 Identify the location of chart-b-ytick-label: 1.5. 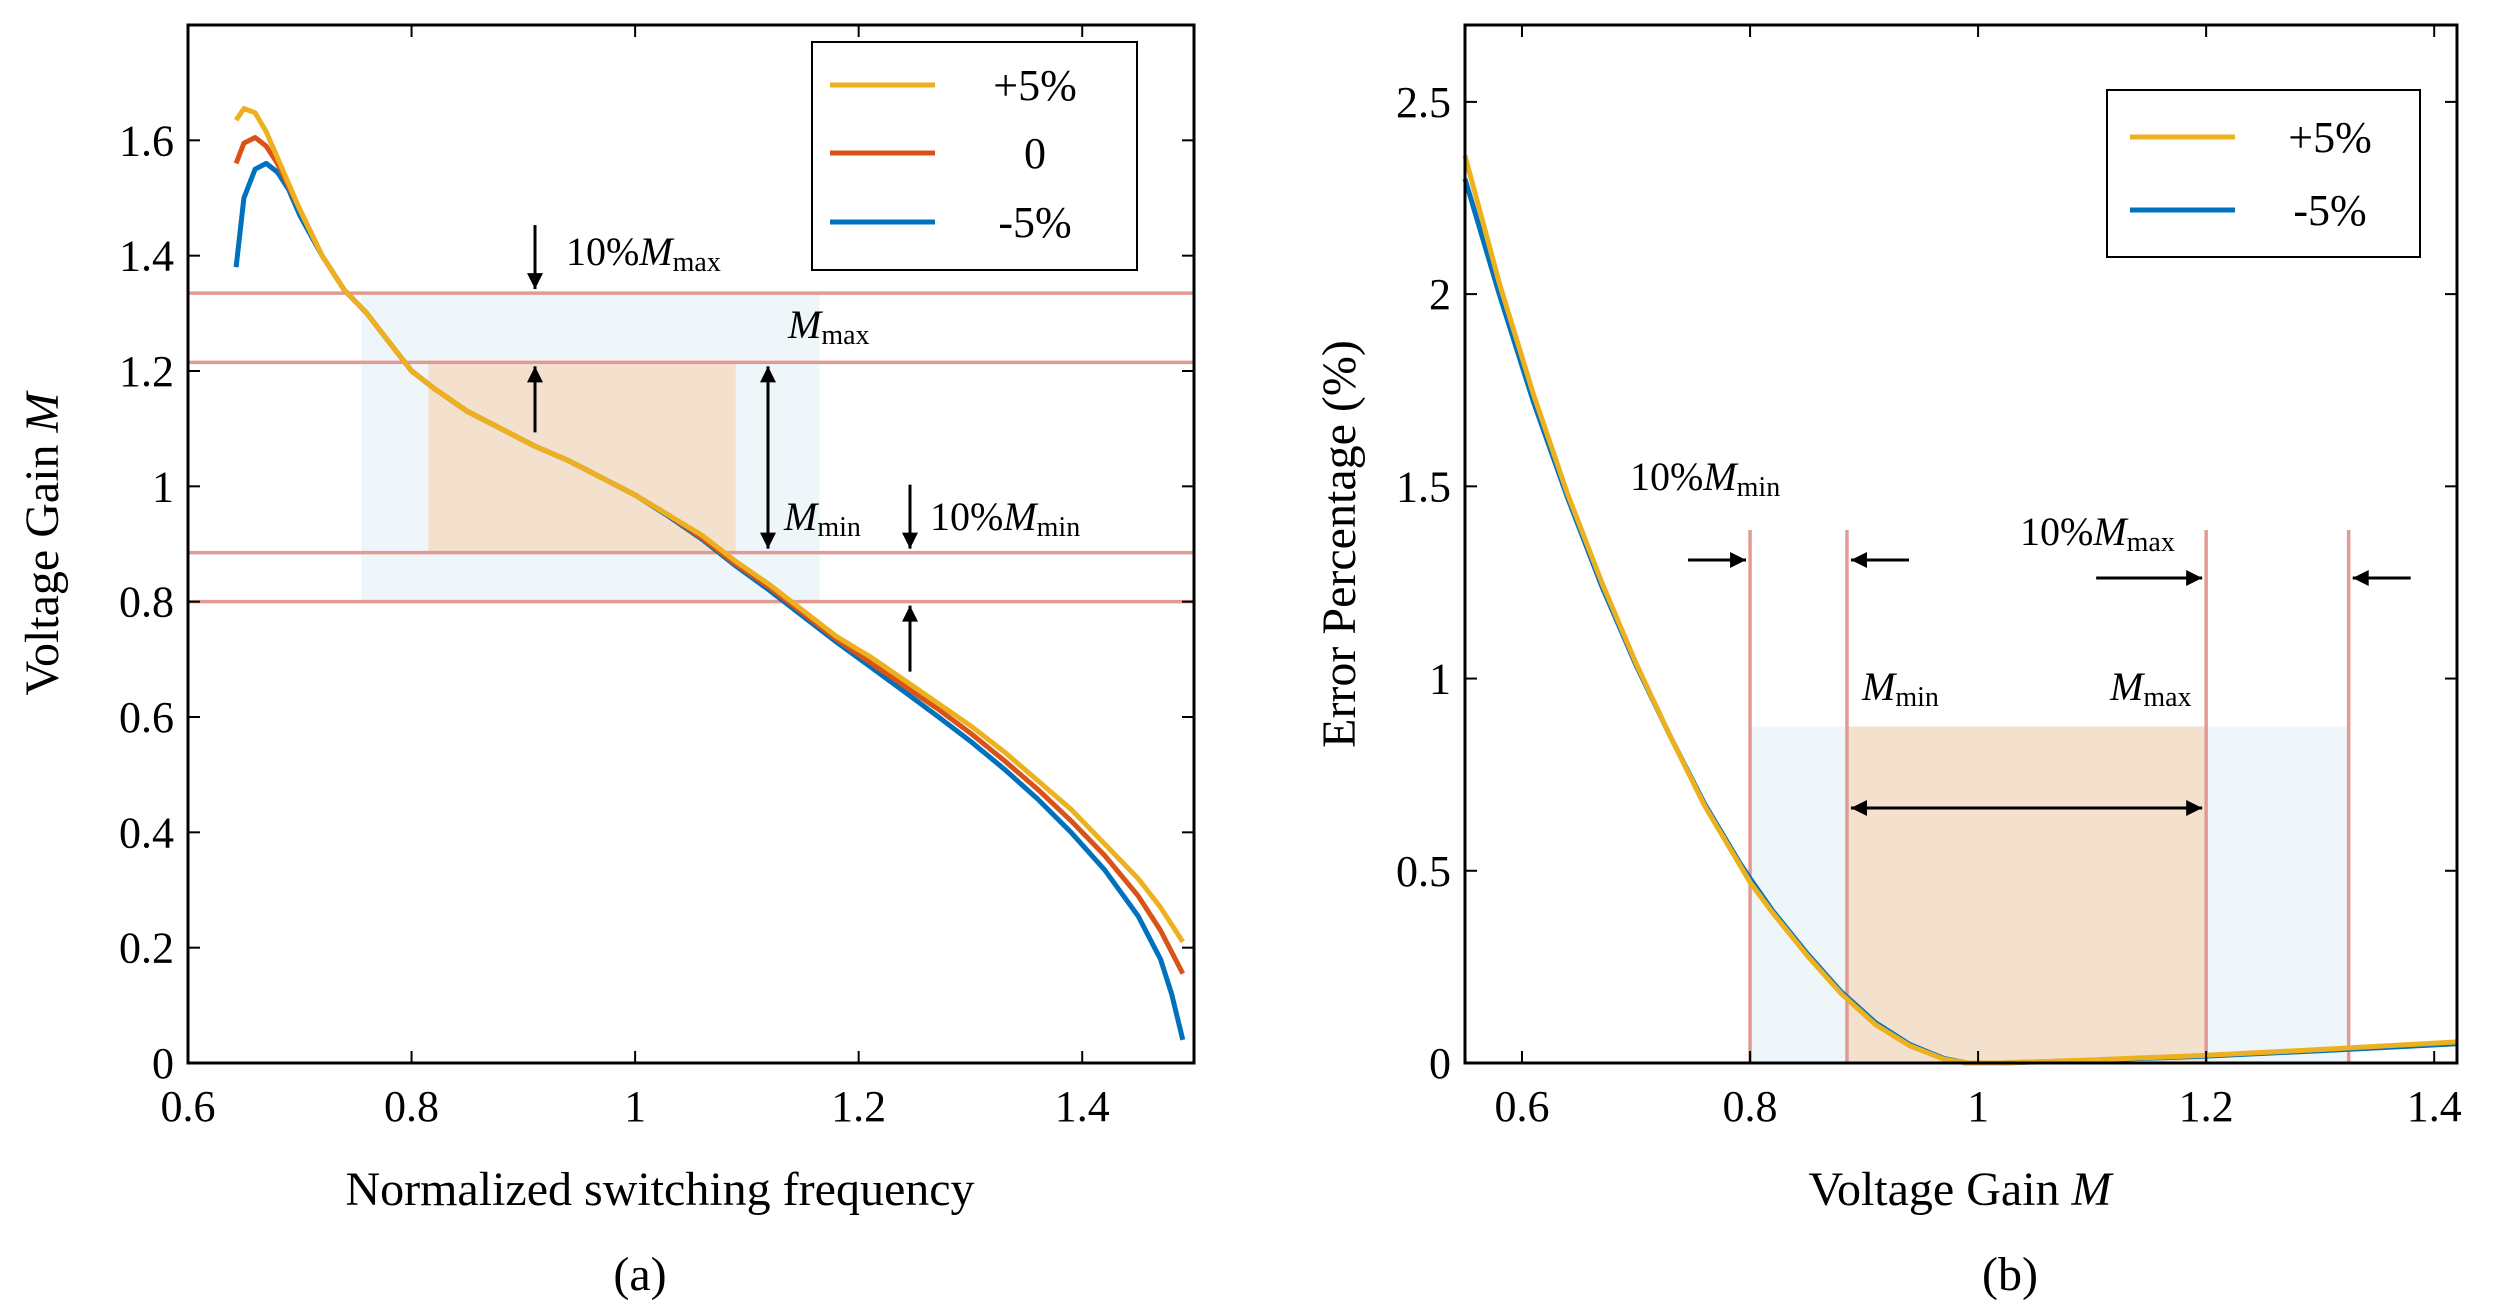
(1423, 486).